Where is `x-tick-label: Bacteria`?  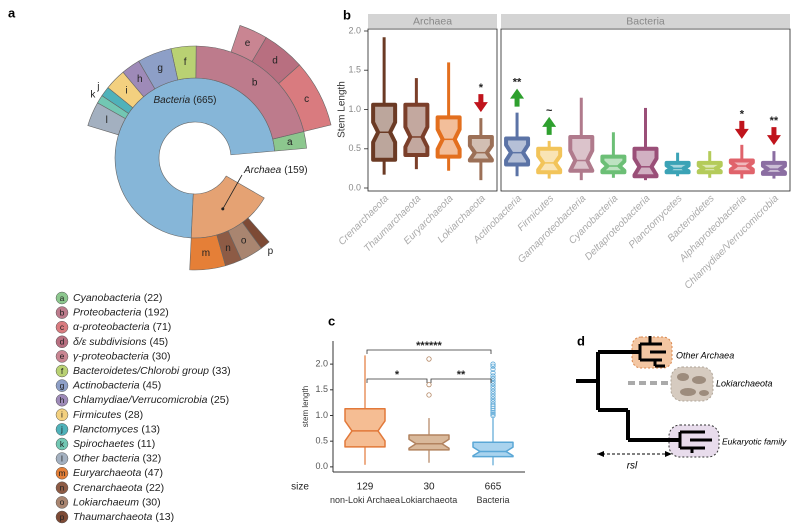
x-tick-label: Bacteria is located at coordinates (493, 500).